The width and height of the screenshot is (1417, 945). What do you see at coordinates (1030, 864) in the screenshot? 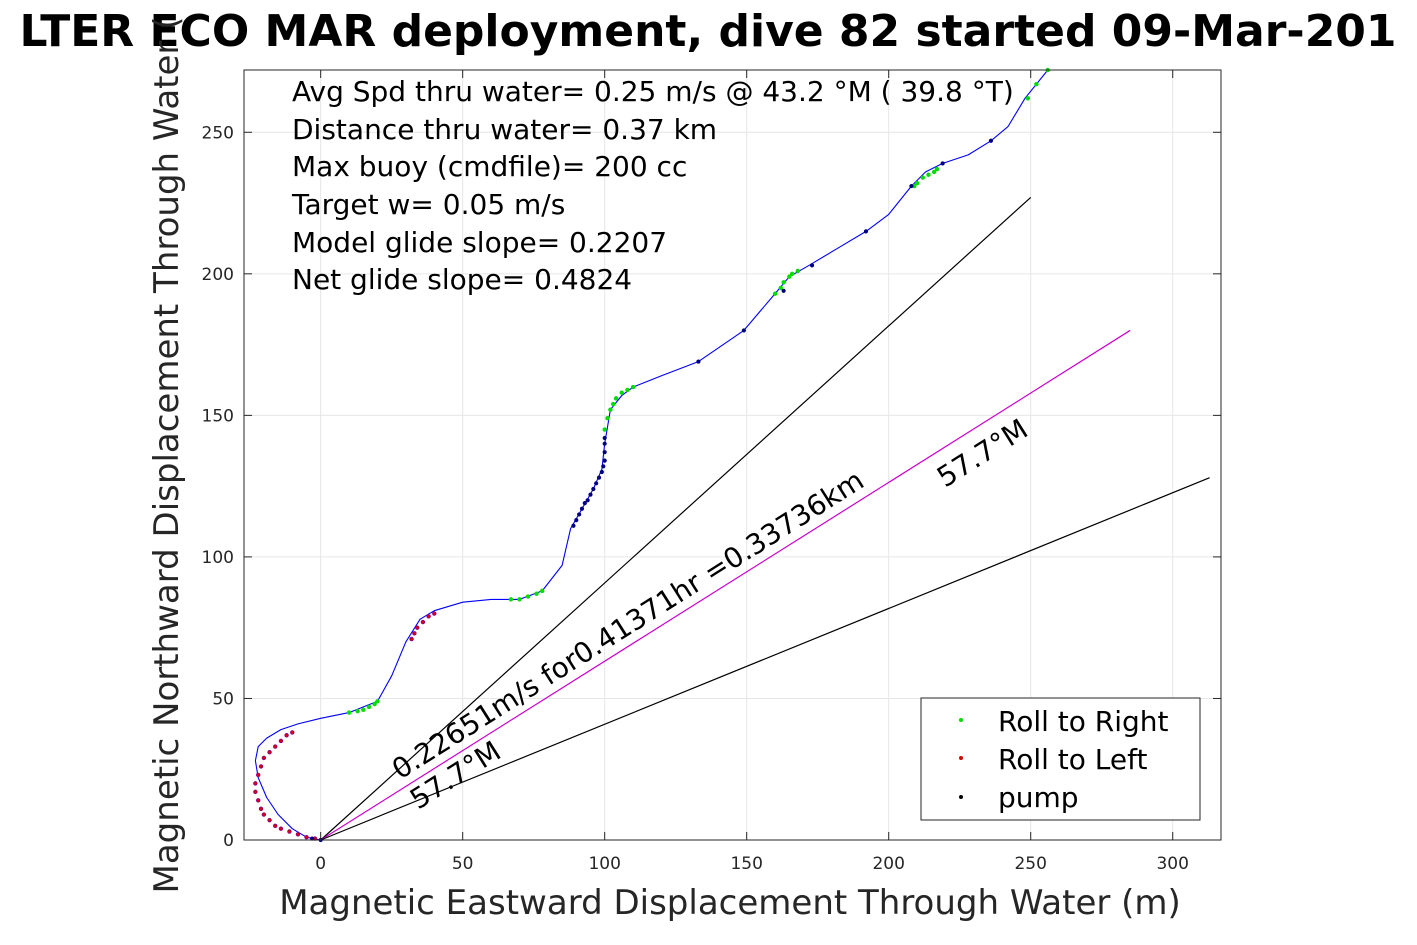
I see `x-tick-label: 250` at bounding box center [1030, 864].